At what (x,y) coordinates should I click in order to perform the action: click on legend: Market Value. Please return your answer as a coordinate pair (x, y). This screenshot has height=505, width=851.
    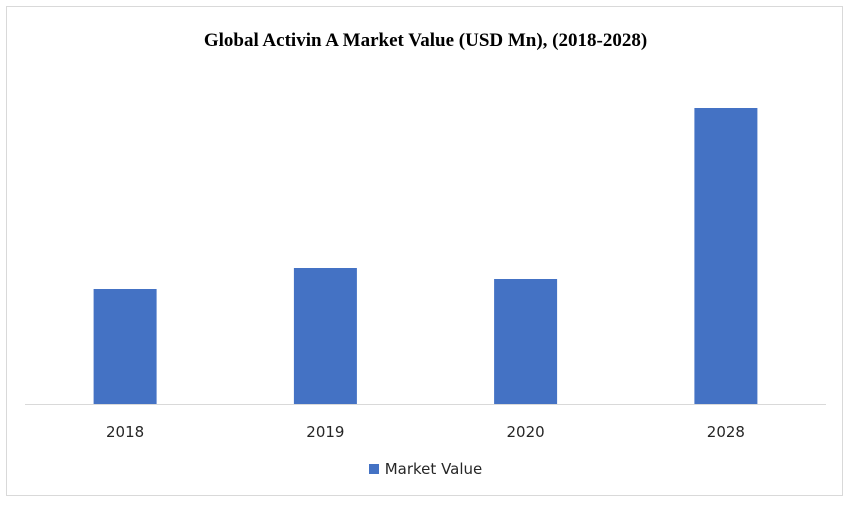
    Looking at the image, I should click on (425, 469).